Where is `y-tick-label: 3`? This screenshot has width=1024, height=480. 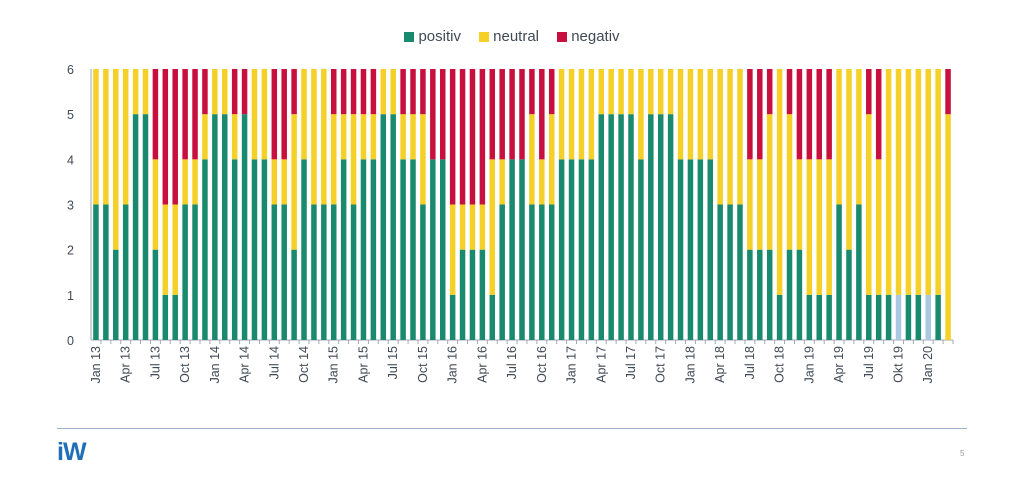 y-tick-label: 3 is located at coordinates (70, 206).